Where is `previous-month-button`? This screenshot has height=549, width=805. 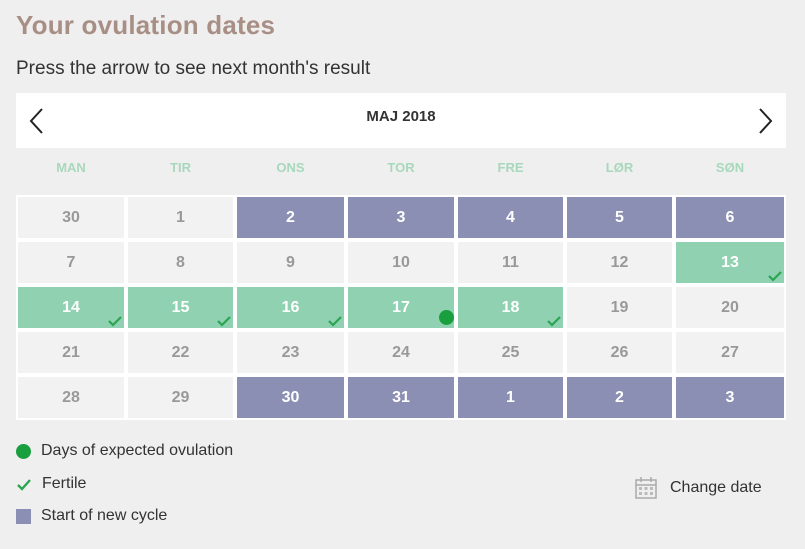 previous-month-button is located at coordinates (37, 121).